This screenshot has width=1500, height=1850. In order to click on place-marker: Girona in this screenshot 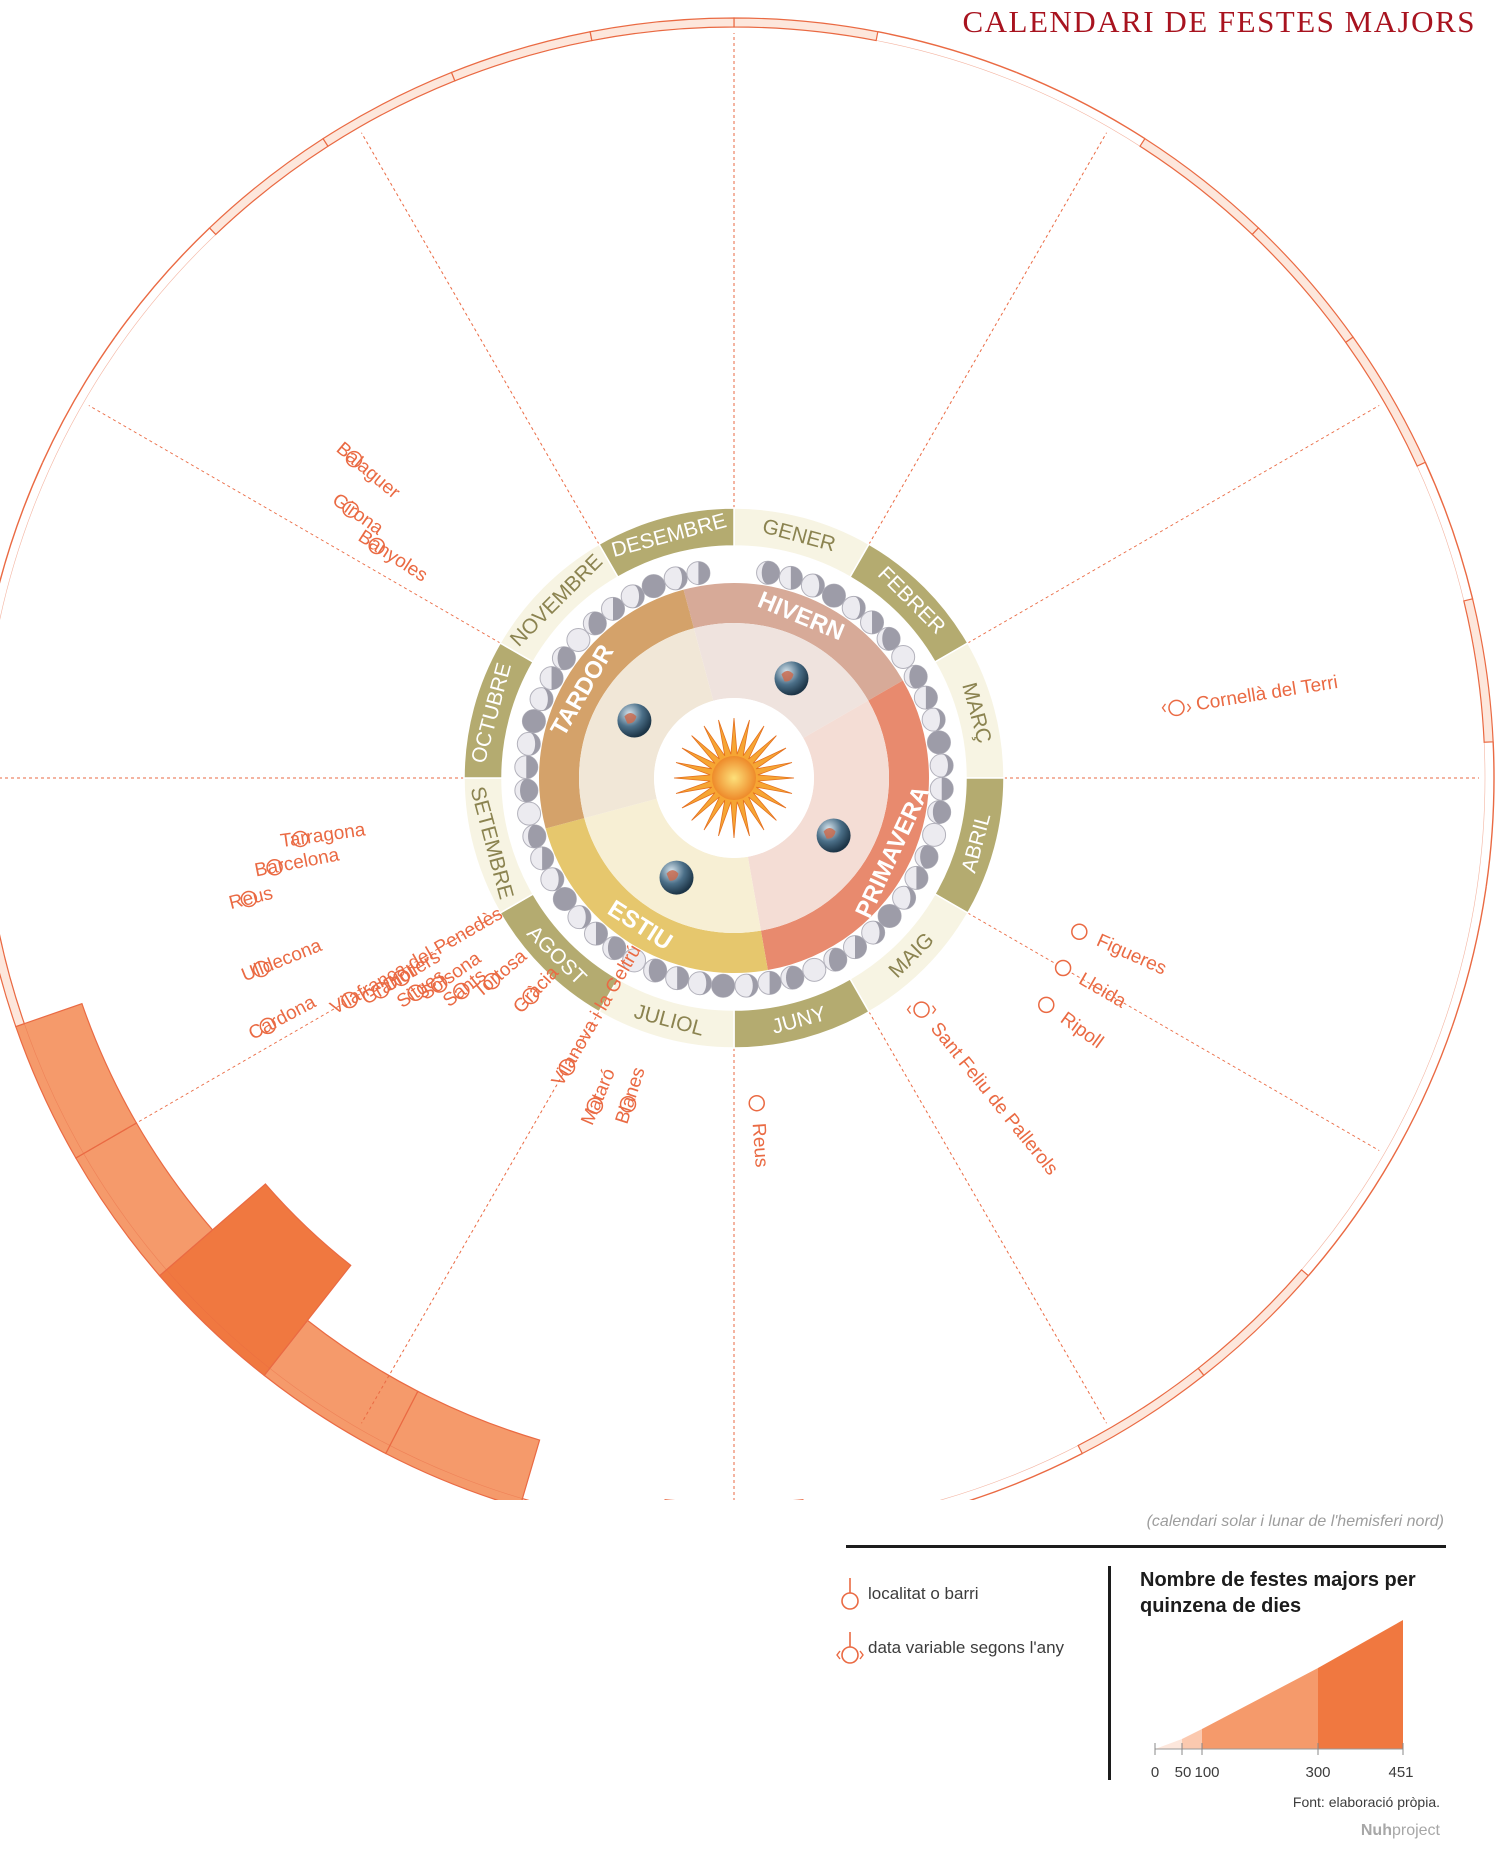, I will do `click(357, 514)`.